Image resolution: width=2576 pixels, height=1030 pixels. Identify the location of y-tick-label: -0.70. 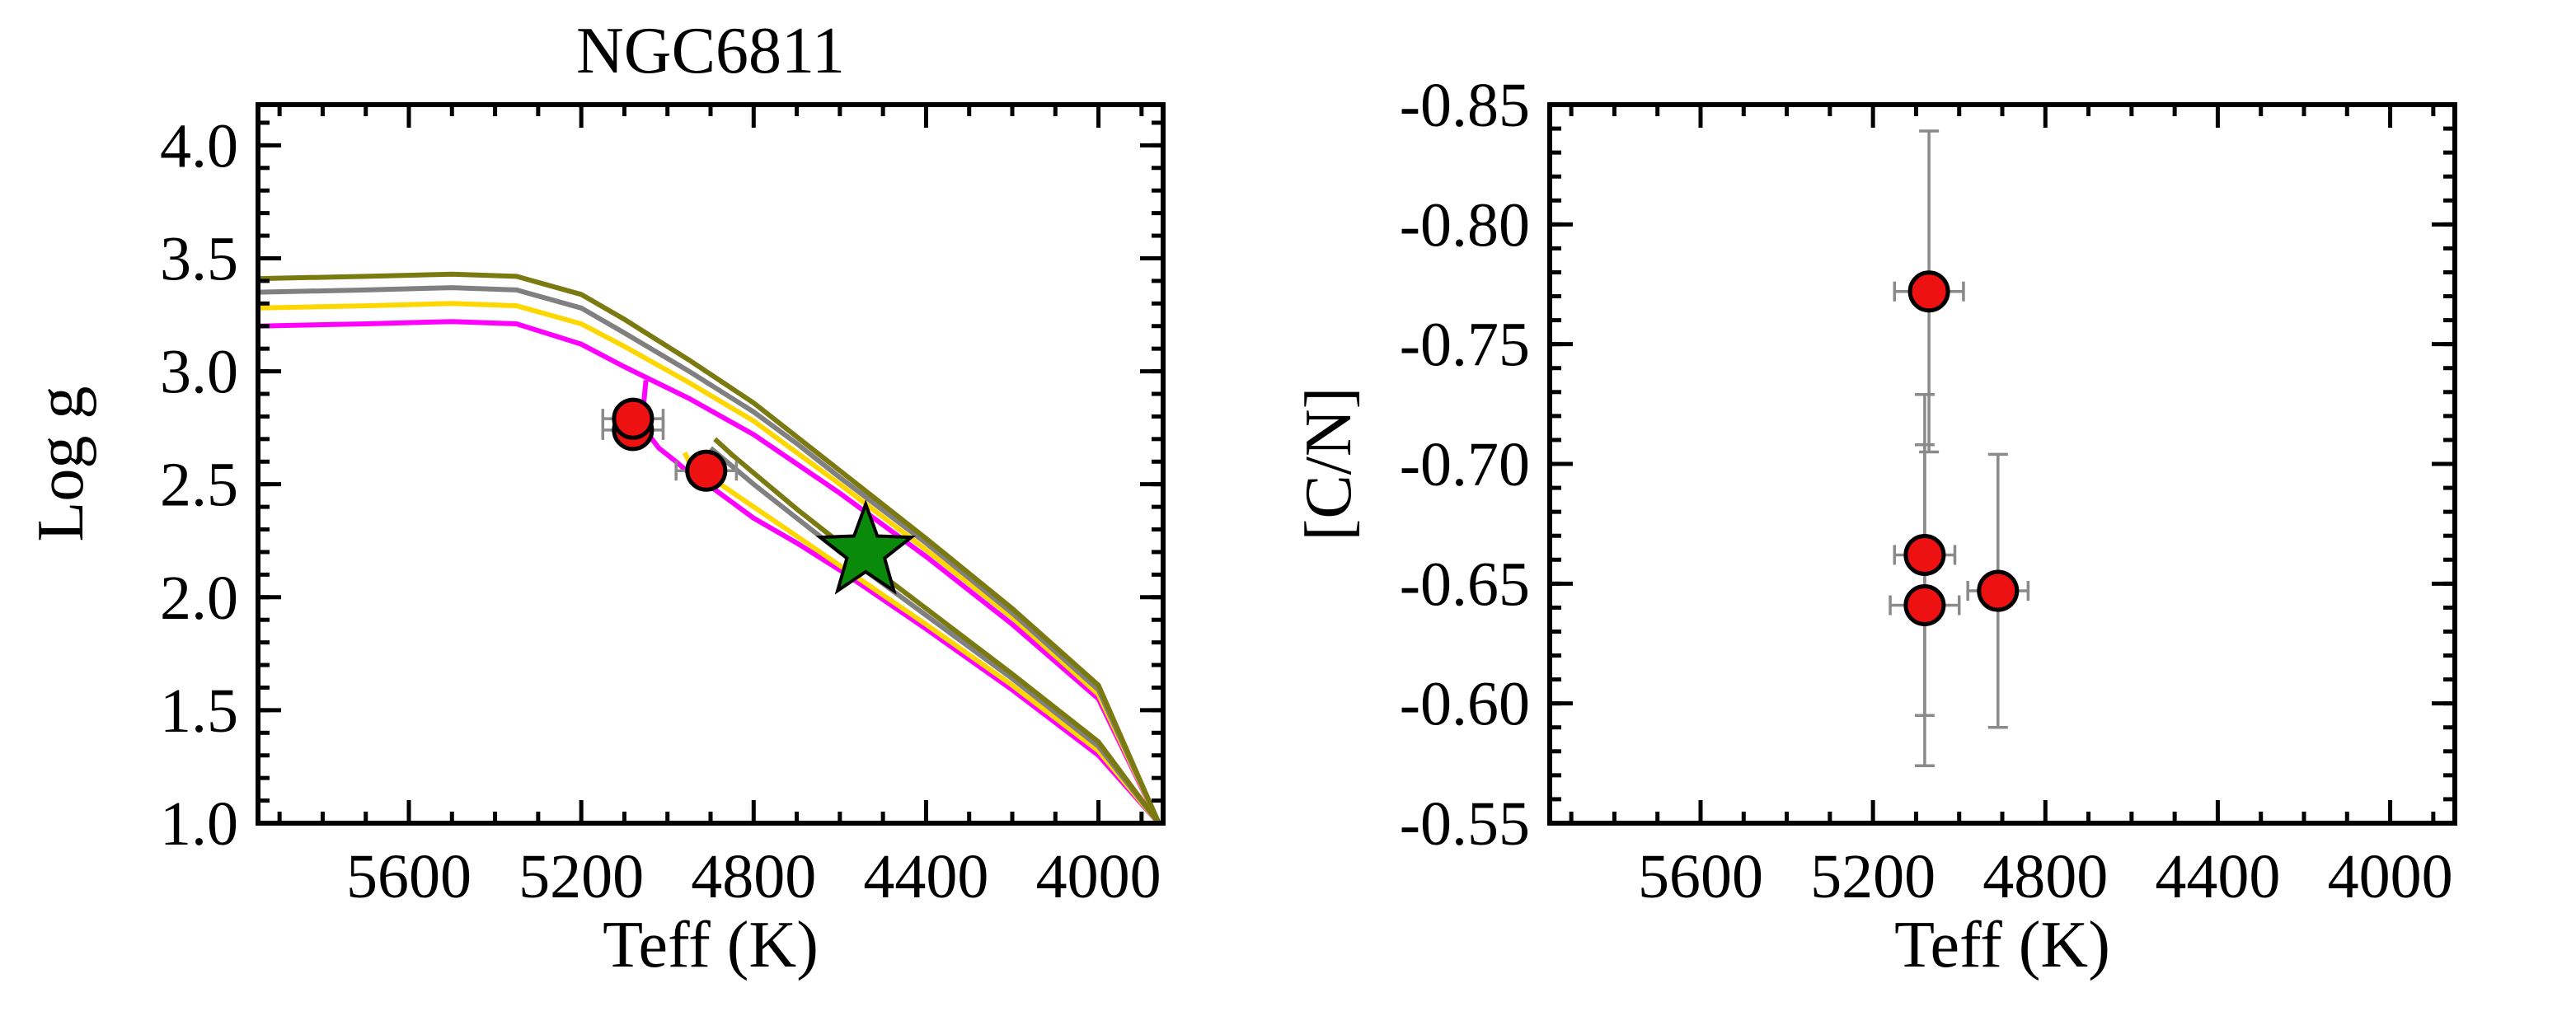
(1465, 464).